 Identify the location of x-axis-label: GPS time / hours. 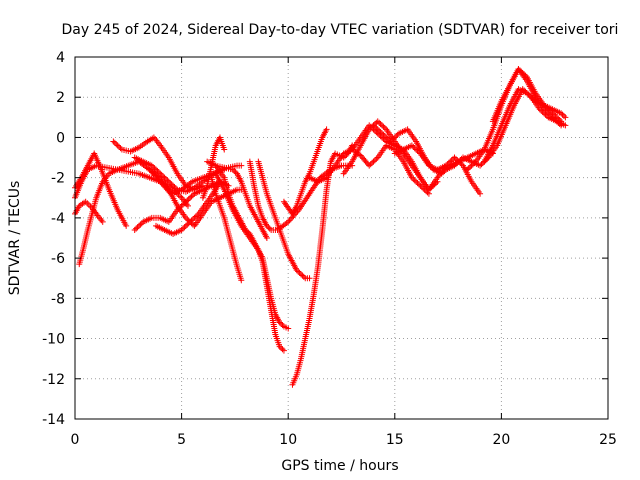
(339, 466).